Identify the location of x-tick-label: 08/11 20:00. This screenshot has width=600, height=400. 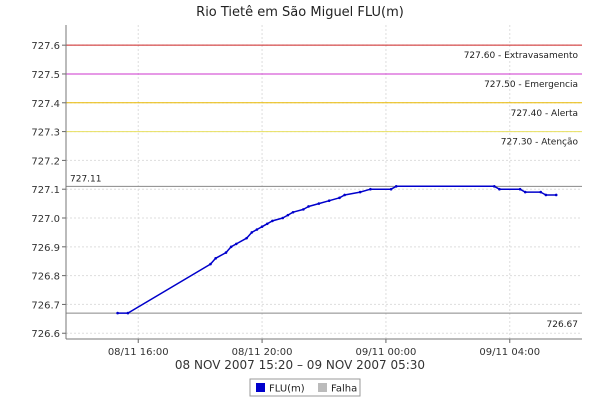
(262, 352).